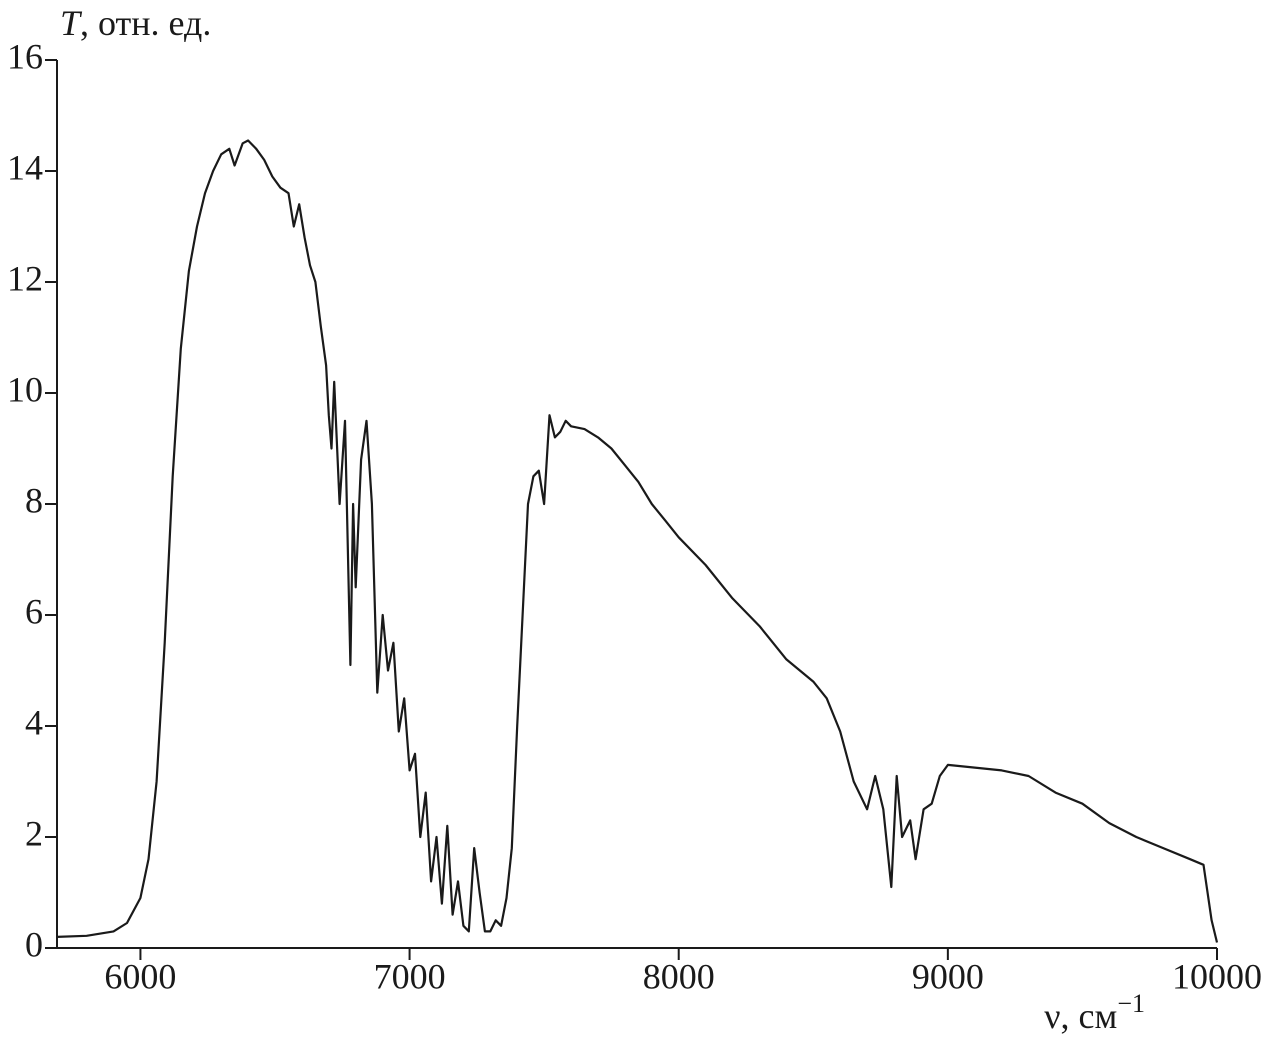 Image resolution: width=1275 pixels, height=1046 pixels. What do you see at coordinates (679, 976) in the screenshot?
I see `x-tick-label: 8000` at bounding box center [679, 976].